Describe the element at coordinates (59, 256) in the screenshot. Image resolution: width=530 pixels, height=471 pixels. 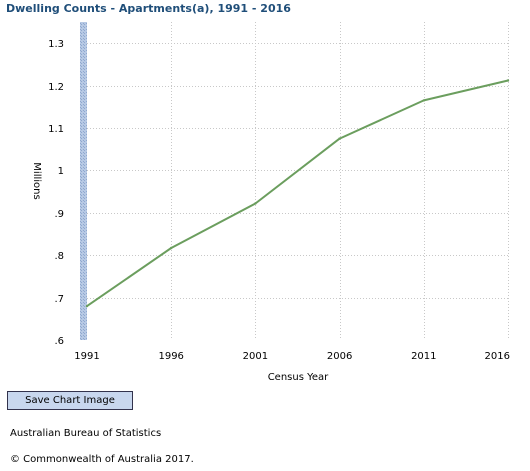
I see `y-tick-label: .8` at that location.